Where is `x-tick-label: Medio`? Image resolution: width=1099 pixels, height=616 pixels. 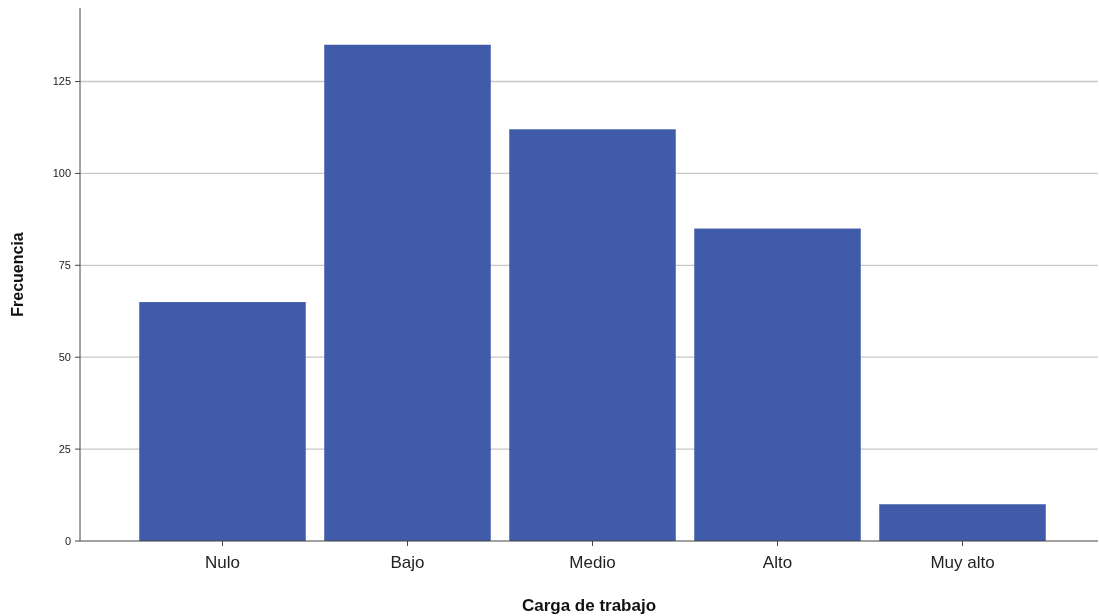 x-tick-label: Medio is located at coordinates (592, 562).